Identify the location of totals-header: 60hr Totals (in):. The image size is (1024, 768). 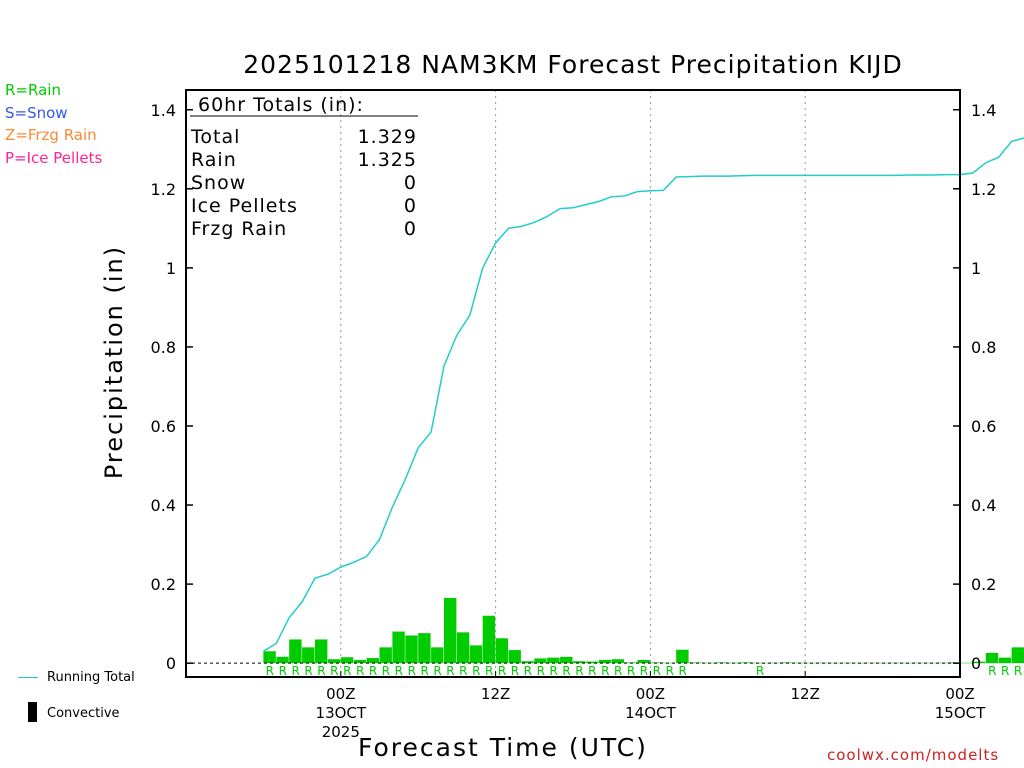
(281, 105).